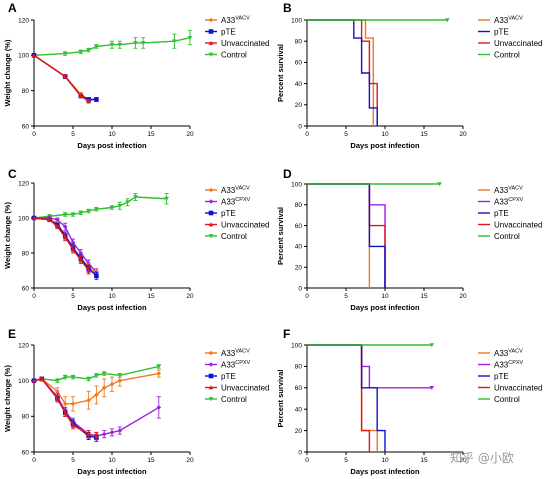  I want to click on x-tick-label: 0, so click(307, 134).